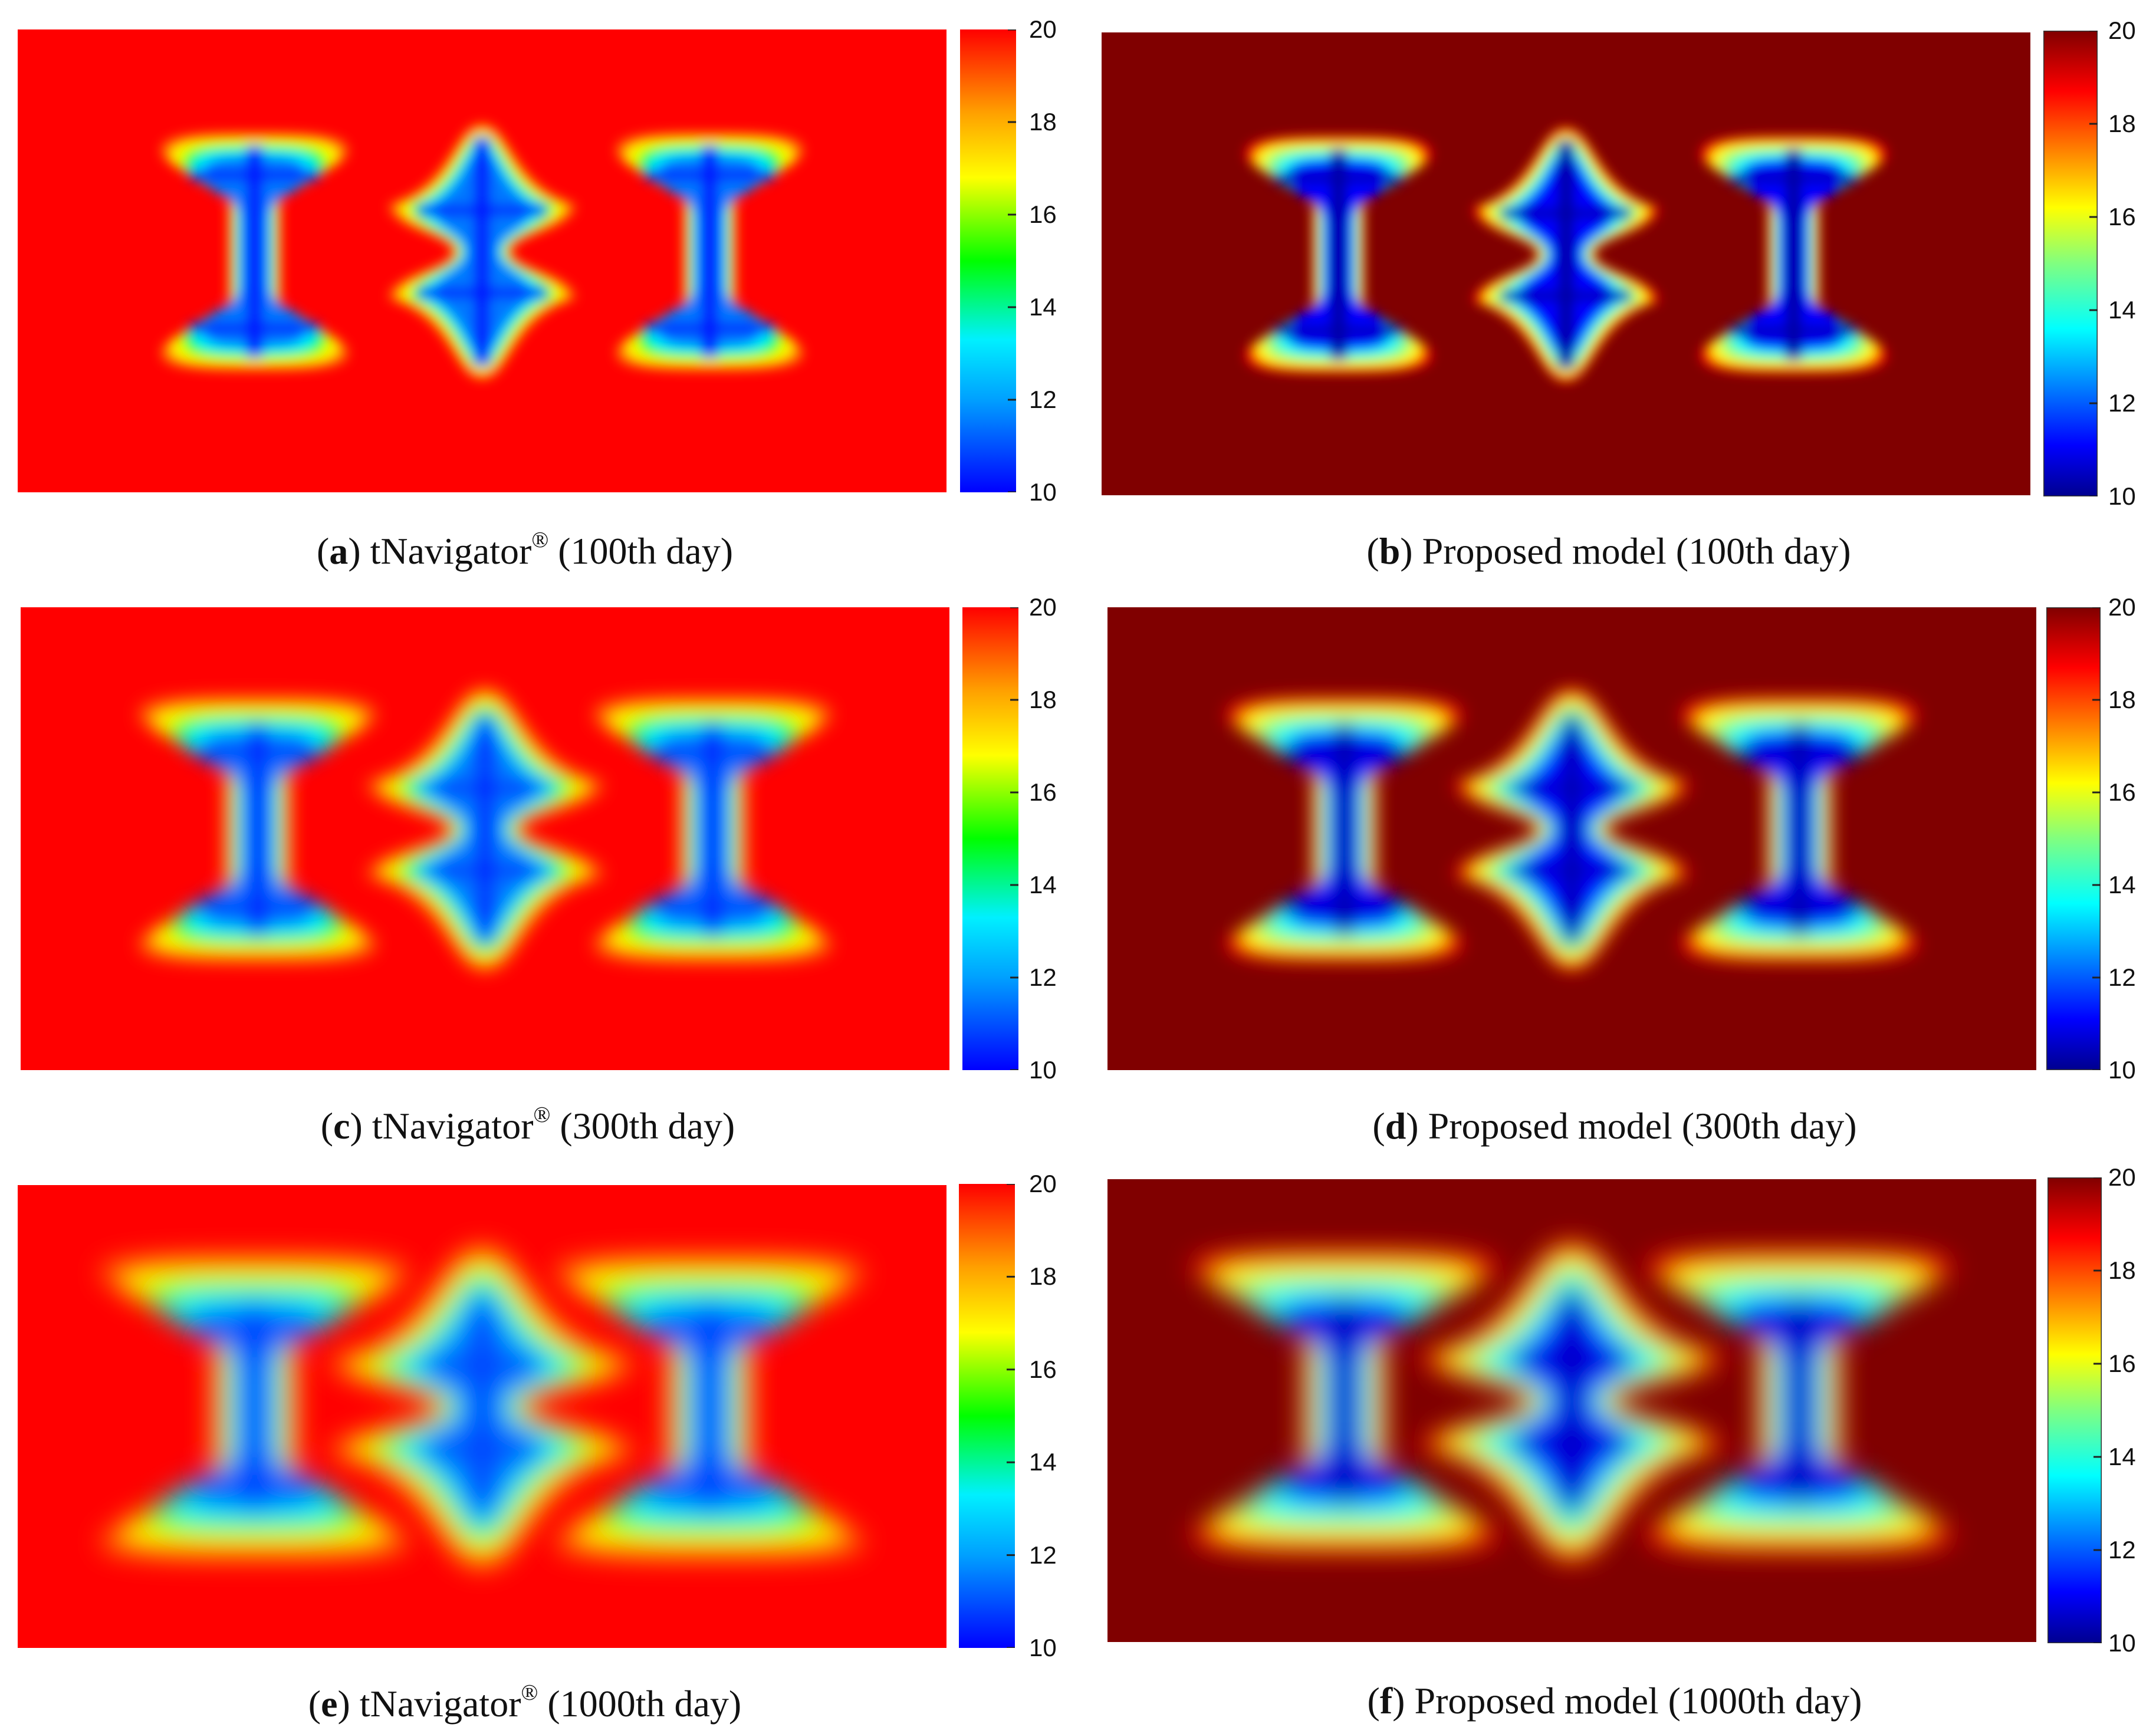 The width and height of the screenshot is (2156, 1734). Describe the element at coordinates (1395, 1126) in the screenshot. I see `caption-letter: d` at that location.